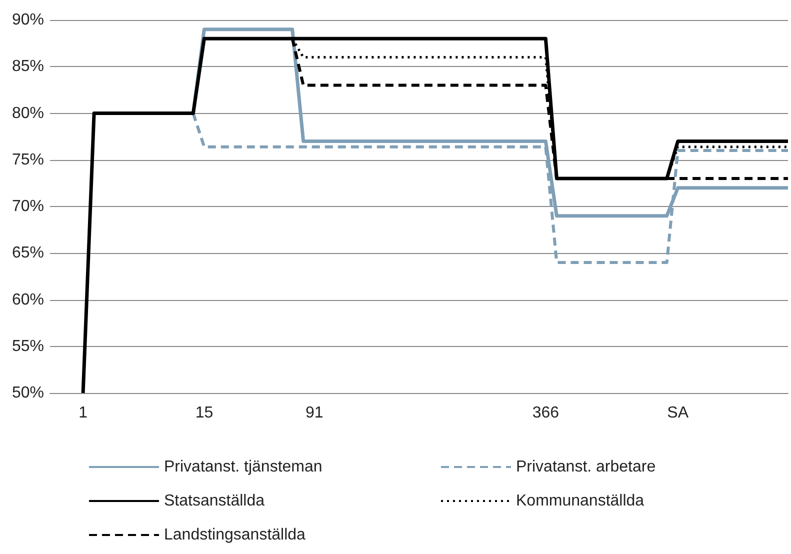 This screenshot has height=554, width=791. I want to click on y-tick-label: 80%, so click(28, 113).